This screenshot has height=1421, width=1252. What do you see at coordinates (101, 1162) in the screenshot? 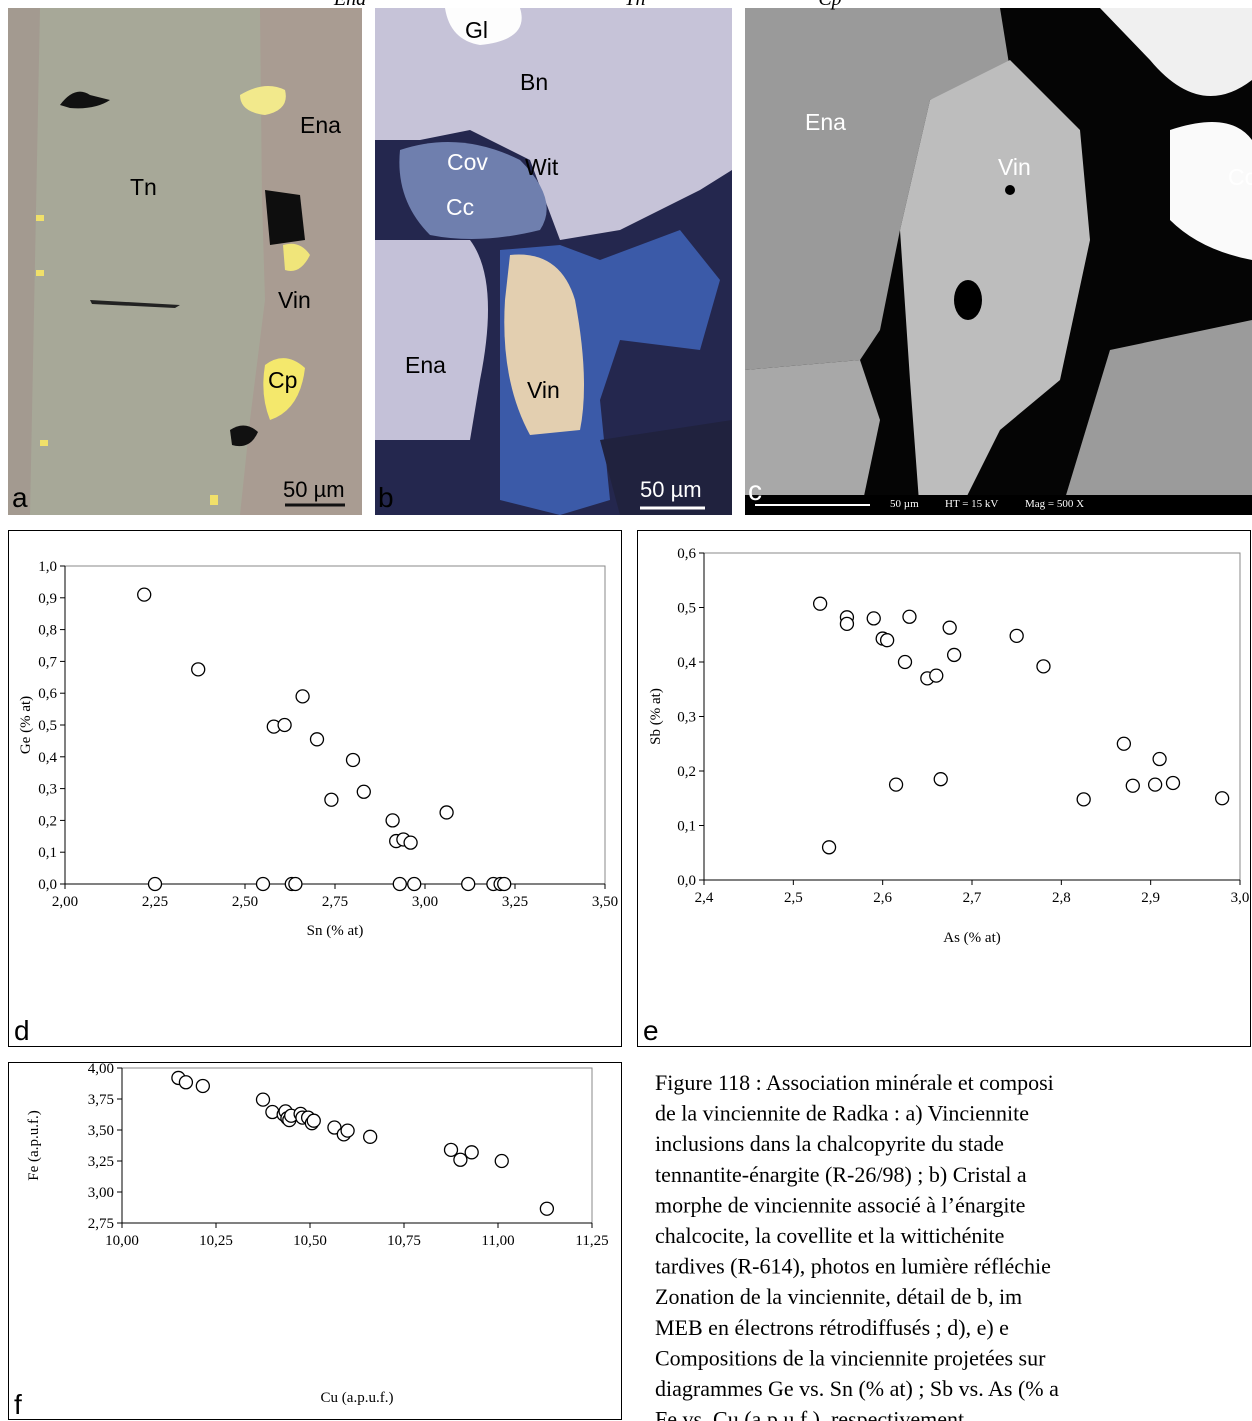
I see `y-tick-label: 3,25` at bounding box center [101, 1162].